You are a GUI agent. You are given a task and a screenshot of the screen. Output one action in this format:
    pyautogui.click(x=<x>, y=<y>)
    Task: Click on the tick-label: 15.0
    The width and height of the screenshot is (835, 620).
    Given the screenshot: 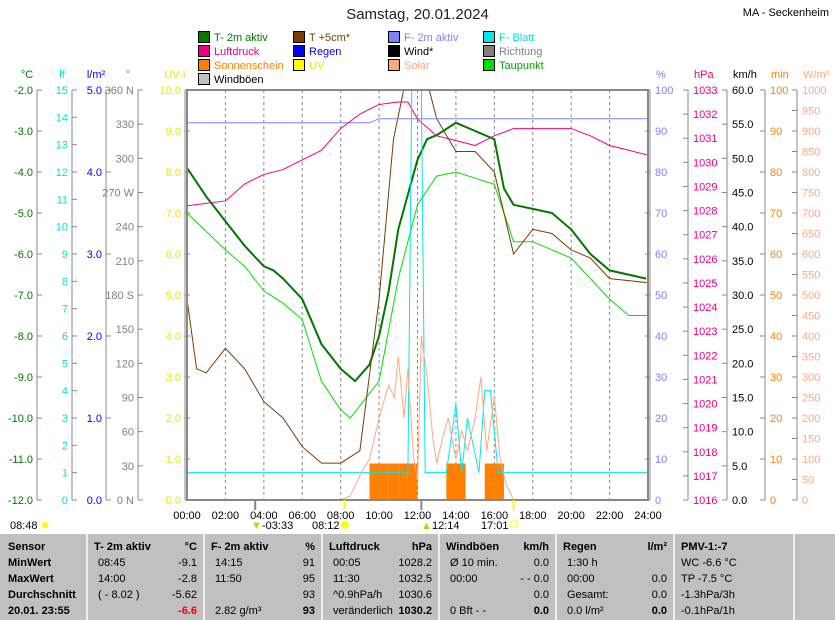 What is the action you would take?
    pyautogui.click(x=742, y=399)
    